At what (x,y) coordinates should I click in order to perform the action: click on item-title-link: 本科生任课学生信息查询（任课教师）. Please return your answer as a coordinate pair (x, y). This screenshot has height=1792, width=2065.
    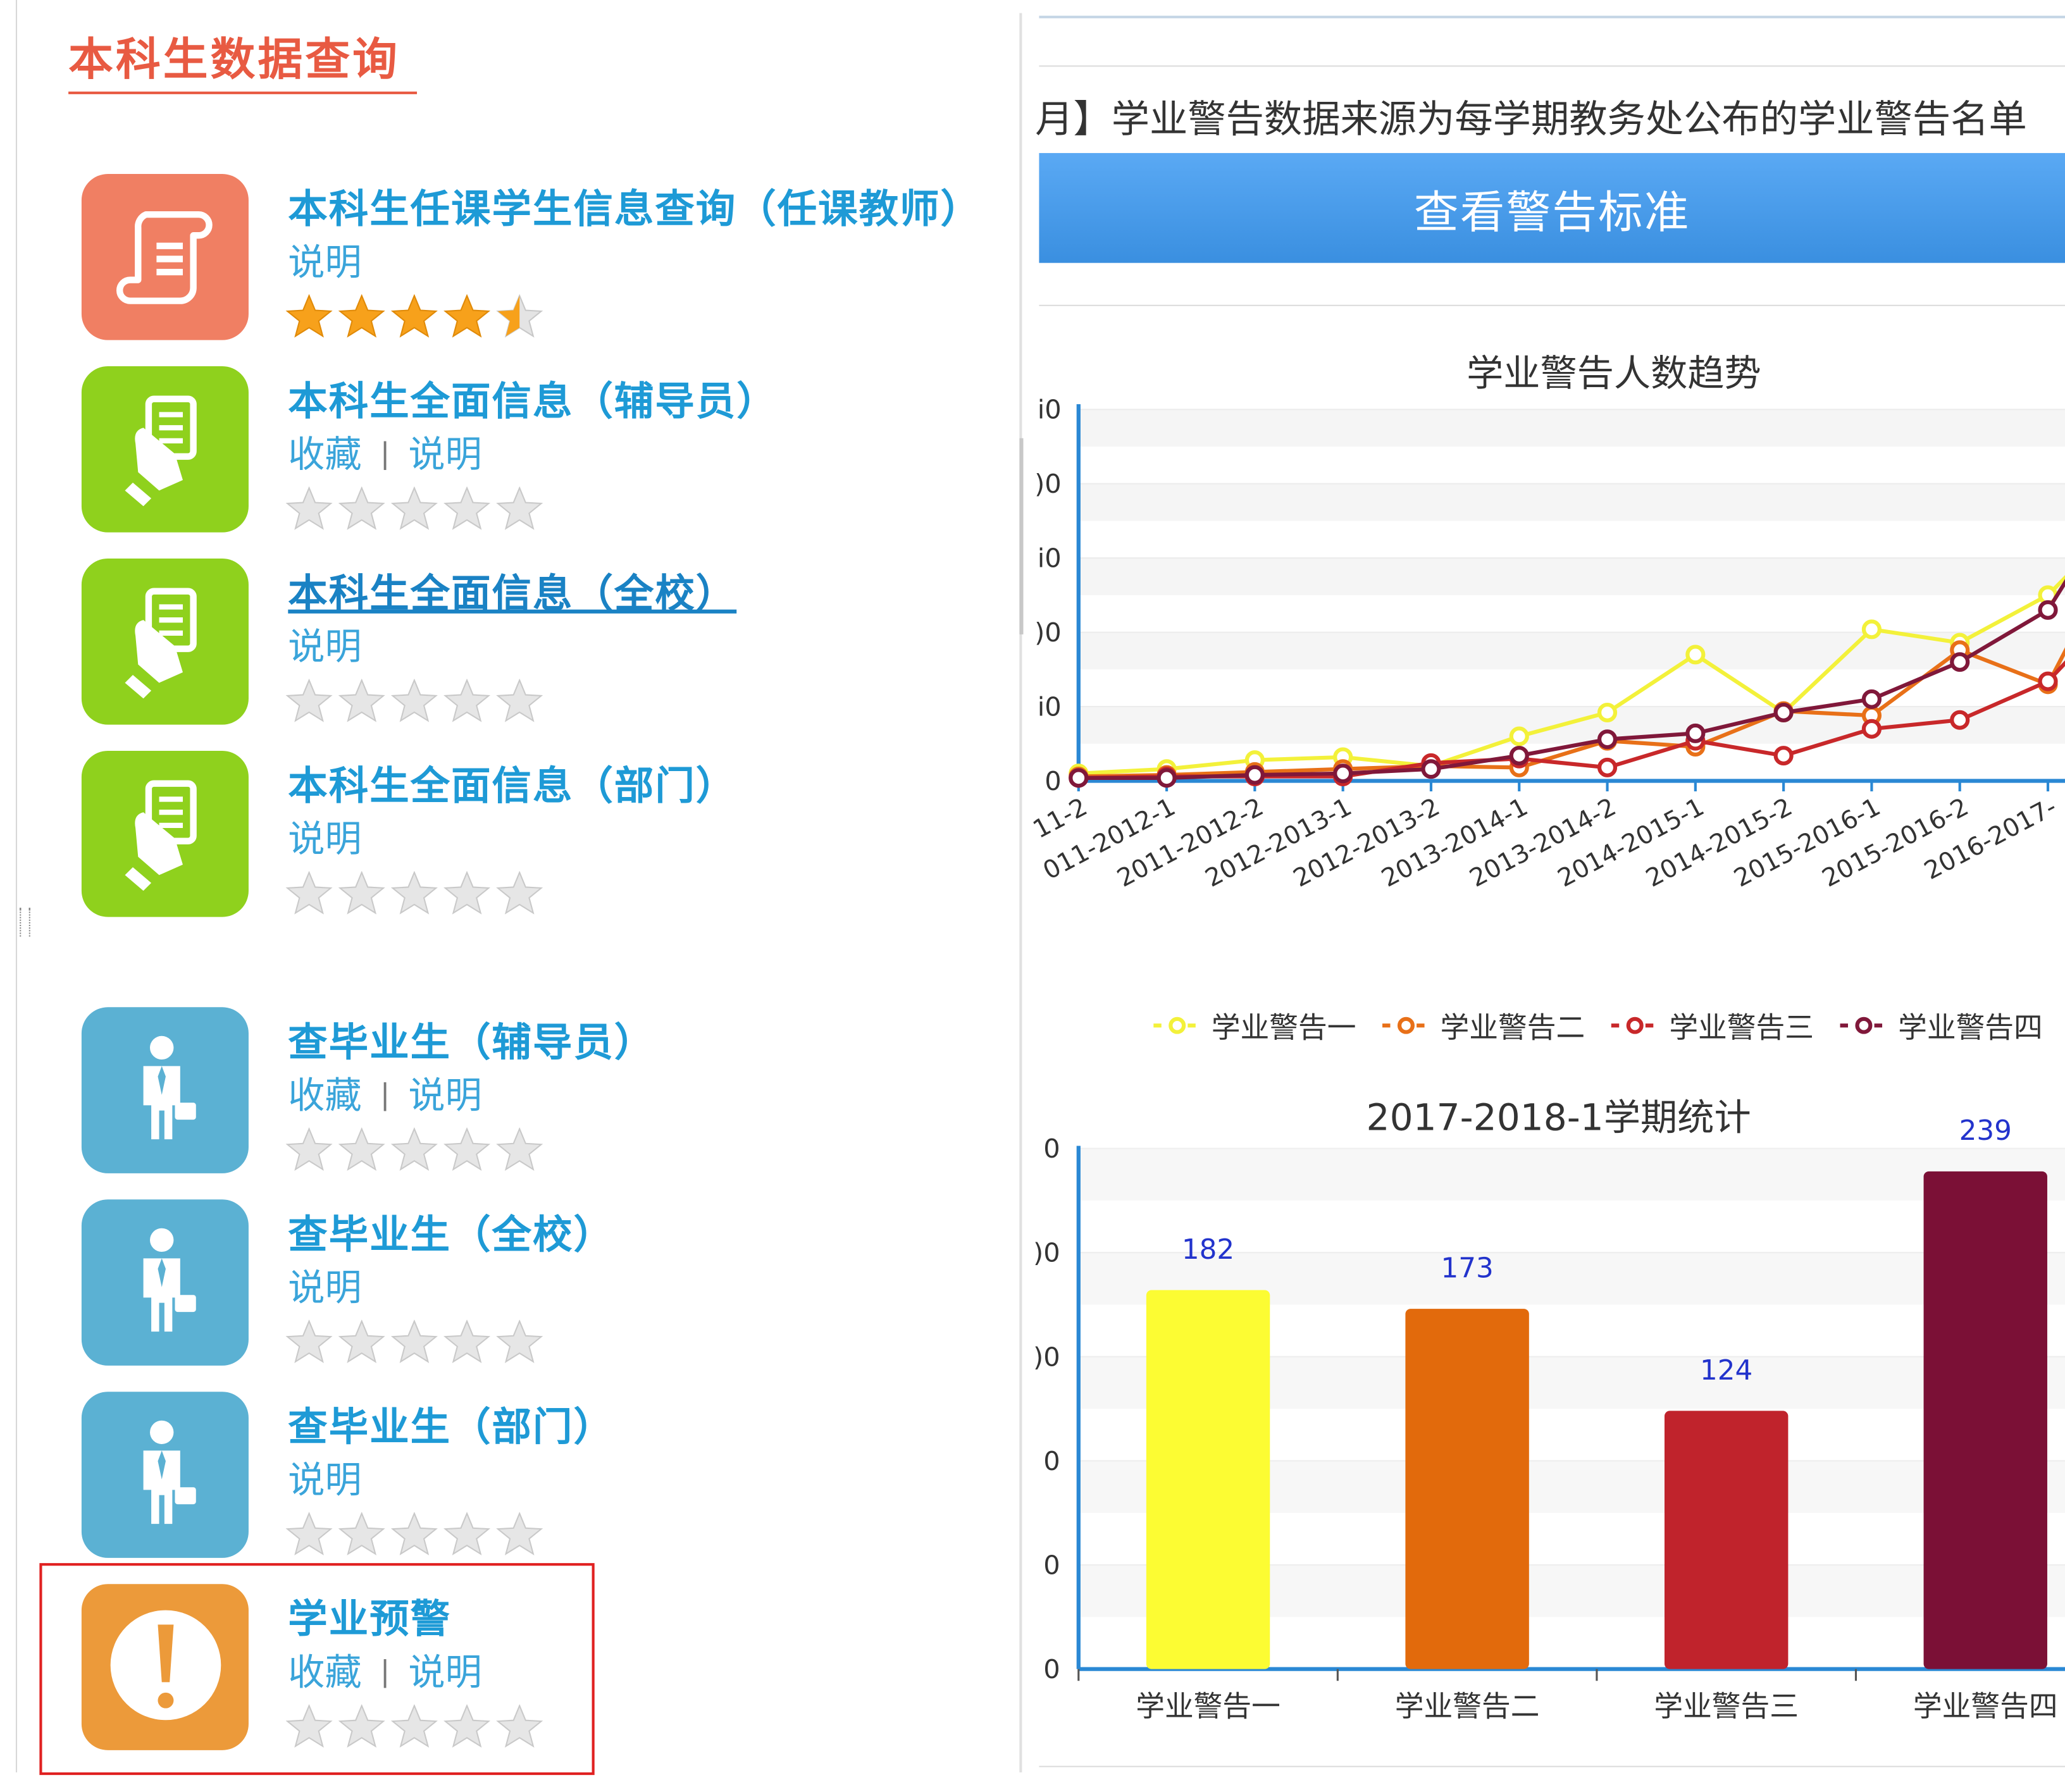
    Looking at the image, I should click on (634, 210).